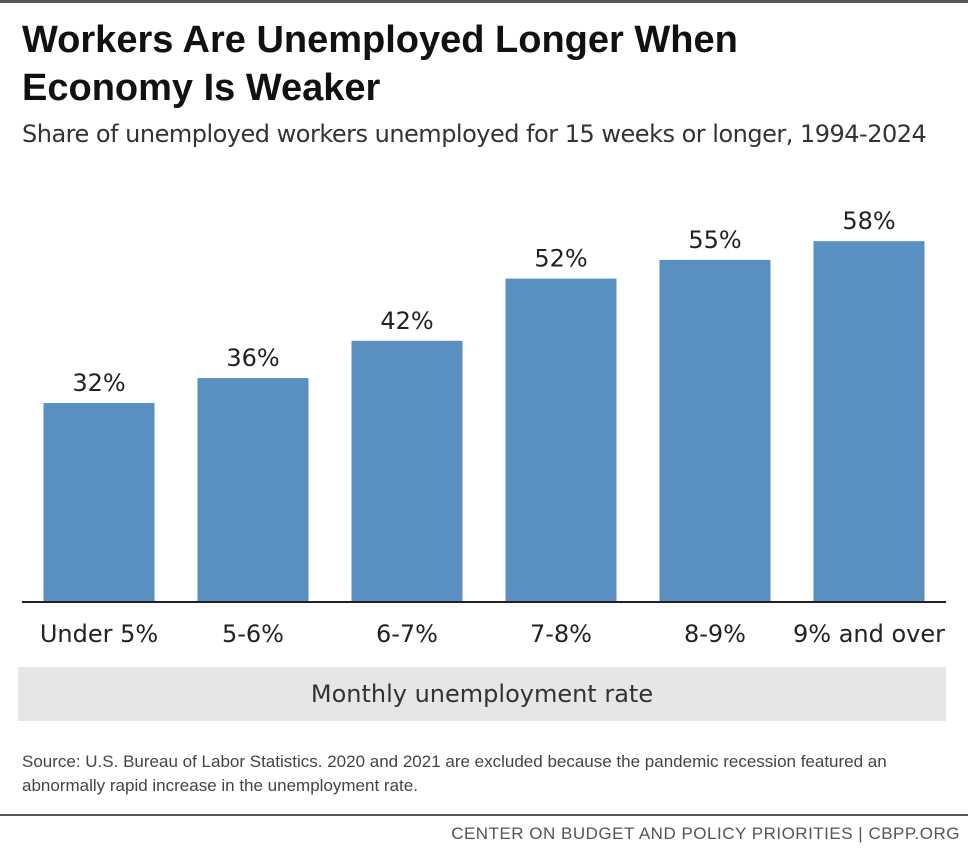 This screenshot has width=968, height=854. Describe the element at coordinates (484, 815) in the screenshot. I see `bottom-rule` at that location.